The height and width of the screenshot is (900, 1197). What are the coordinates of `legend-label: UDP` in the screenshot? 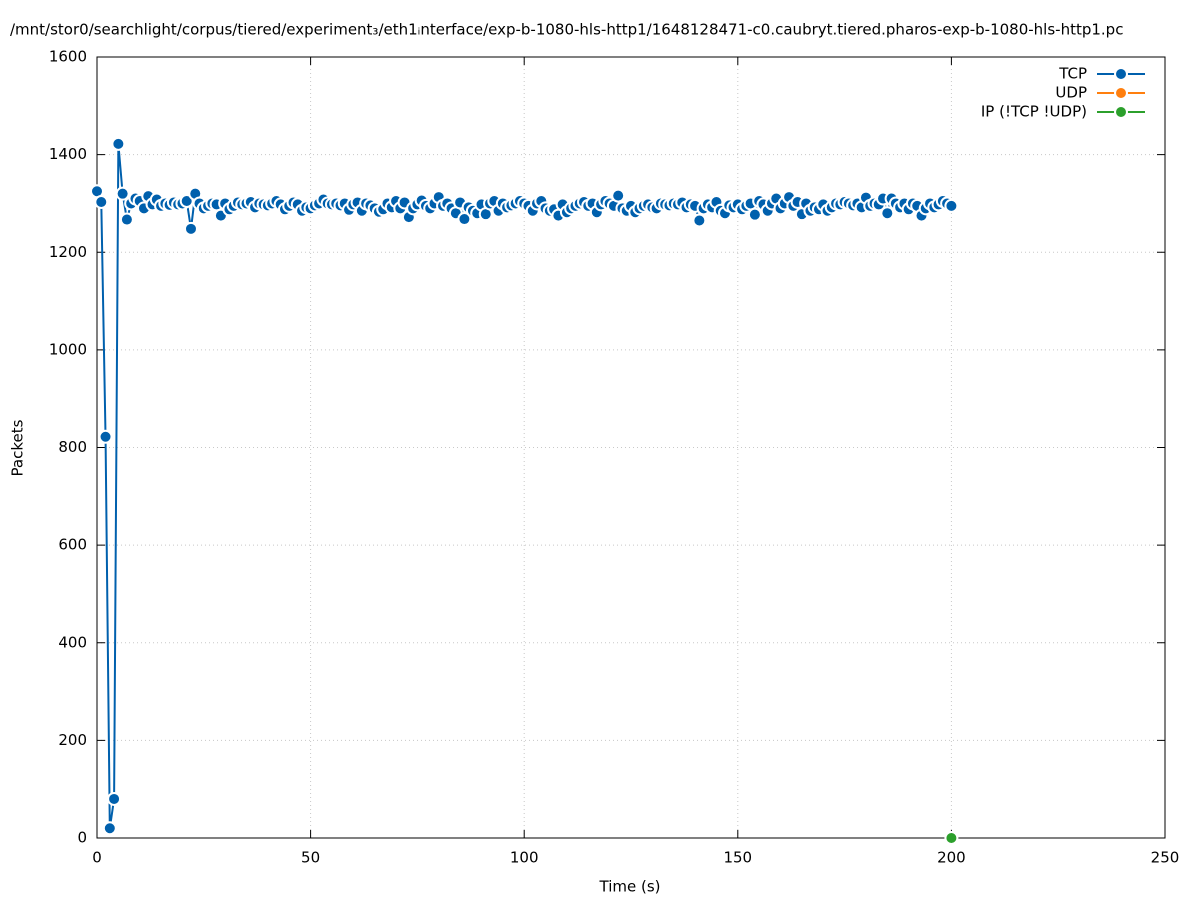 It's located at (1071, 93).